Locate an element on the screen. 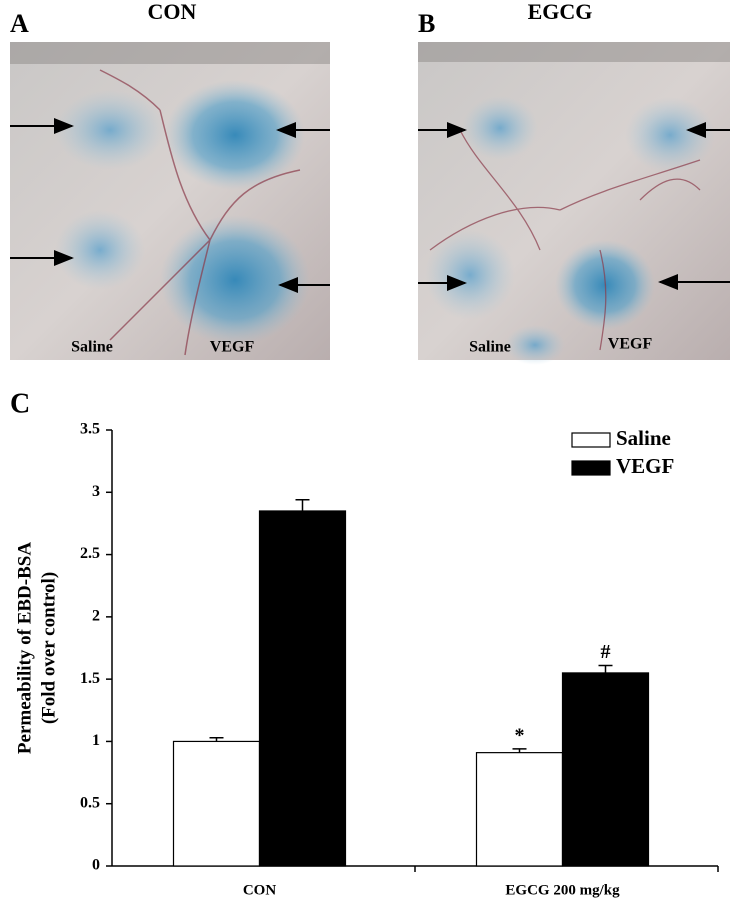 The width and height of the screenshot is (745, 910). y-tick-label: 0 is located at coordinates (96, 865).